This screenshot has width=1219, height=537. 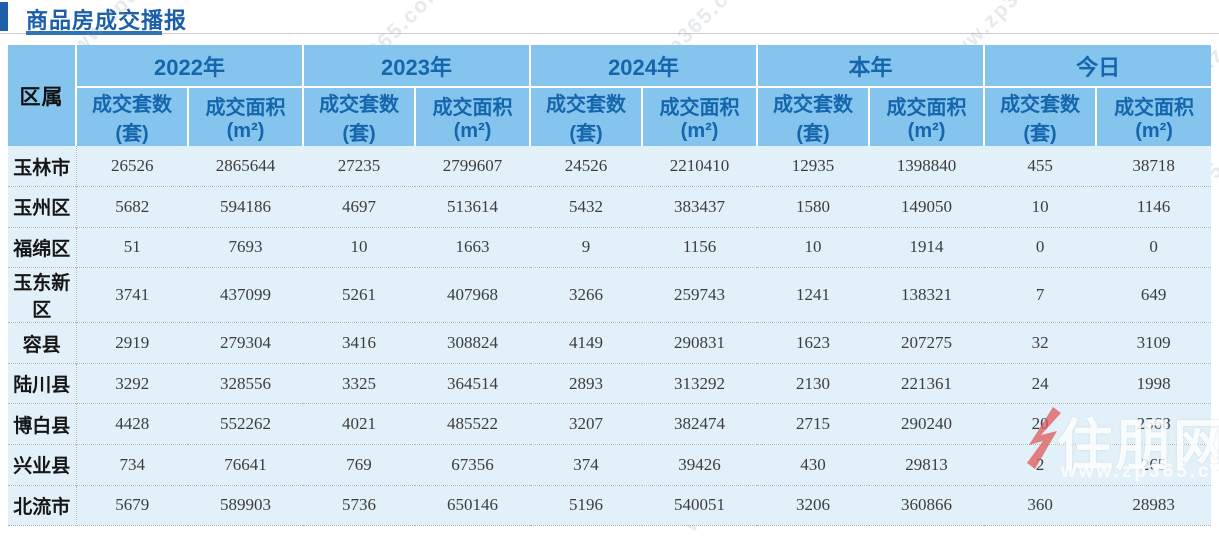 What do you see at coordinates (927, 465) in the screenshot?
I see `value-cell: 29813` at bounding box center [927, 465].